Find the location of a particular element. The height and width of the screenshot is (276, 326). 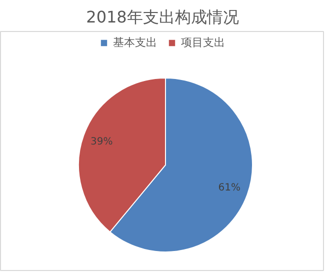

legend-label: 项目支出 is located at coordinates (203, 42).